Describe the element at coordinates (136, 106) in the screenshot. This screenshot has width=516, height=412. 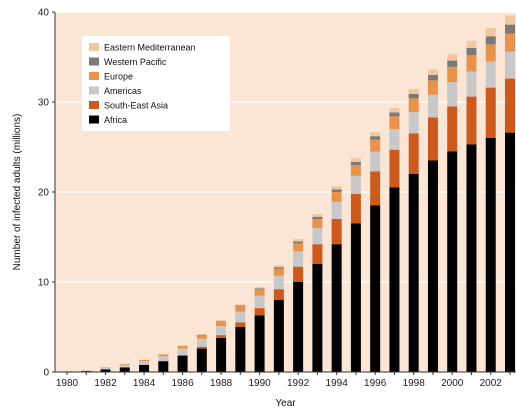
I see `legend-label: South-East Asia` at that location.